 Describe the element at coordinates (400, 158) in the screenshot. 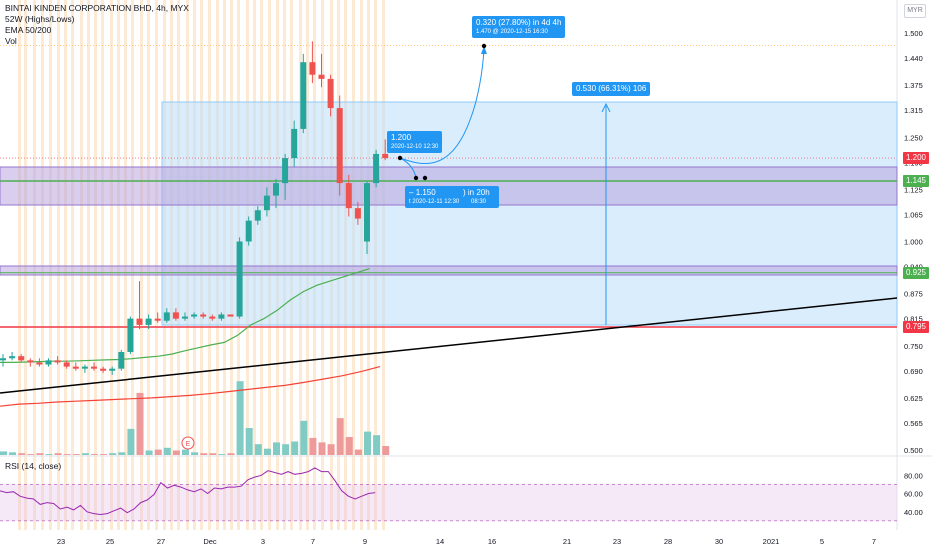

I see `point-a-dot` at that location.